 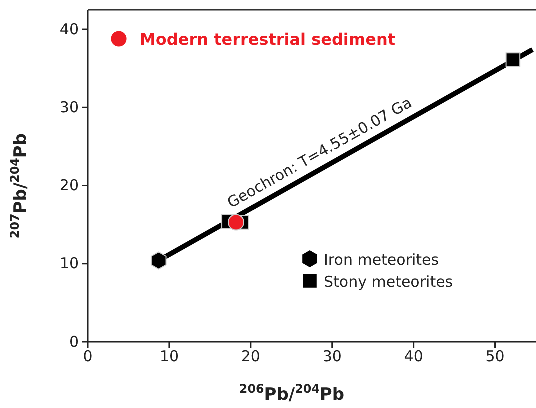 I want to click on y-tick-label: 0, so click(x=74, y=341).